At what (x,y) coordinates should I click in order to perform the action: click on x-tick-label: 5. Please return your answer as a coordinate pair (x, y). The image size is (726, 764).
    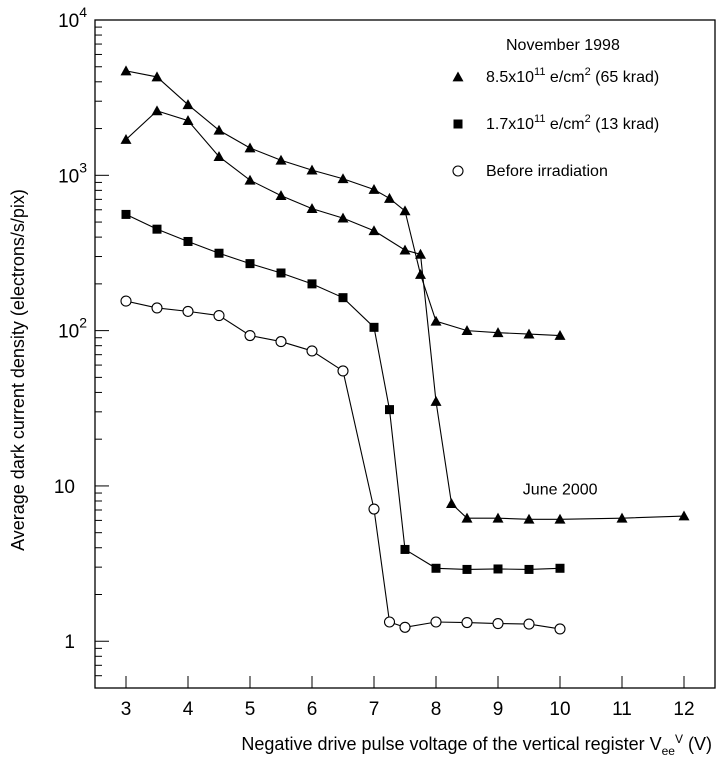
    Looking at the image, I should click on (250, 709).